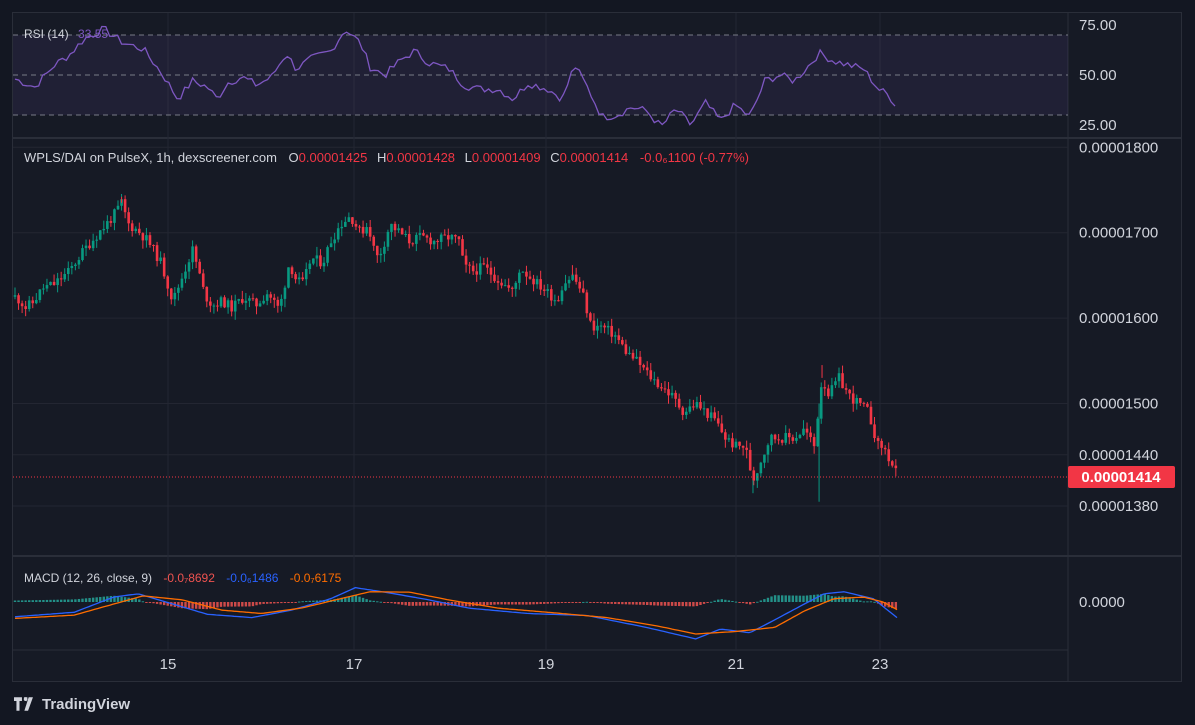  Describe the element at coordinates (66, 34) in the screenshot. I see `rsi-legend: RSI (14) 33.55` at that location.